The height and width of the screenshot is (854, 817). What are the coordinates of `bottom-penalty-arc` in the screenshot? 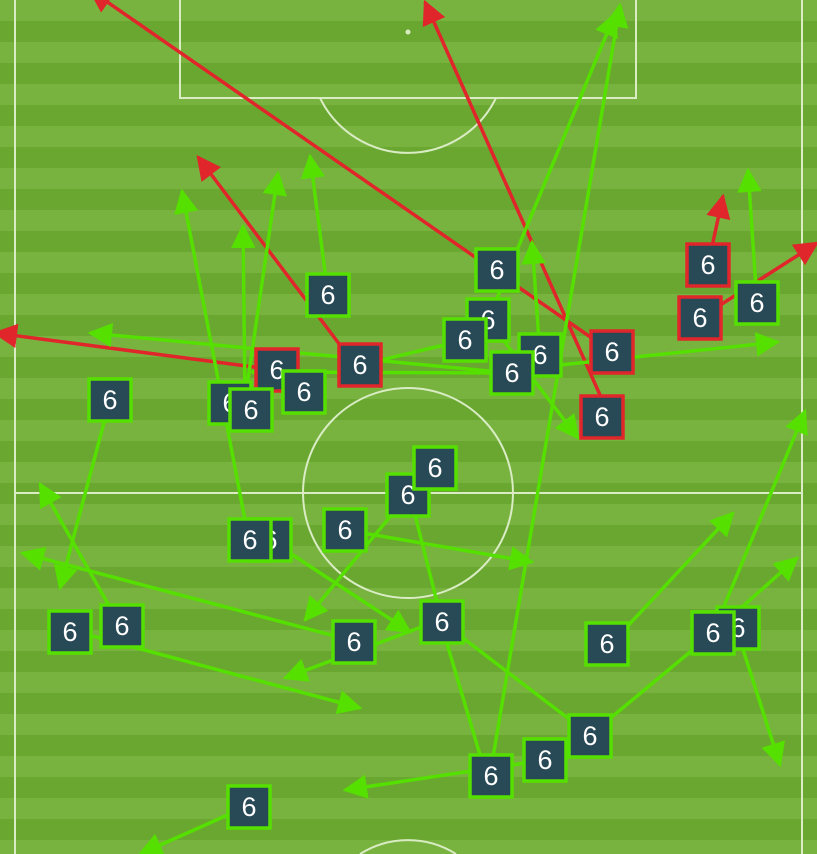 It's located at (408, 846).